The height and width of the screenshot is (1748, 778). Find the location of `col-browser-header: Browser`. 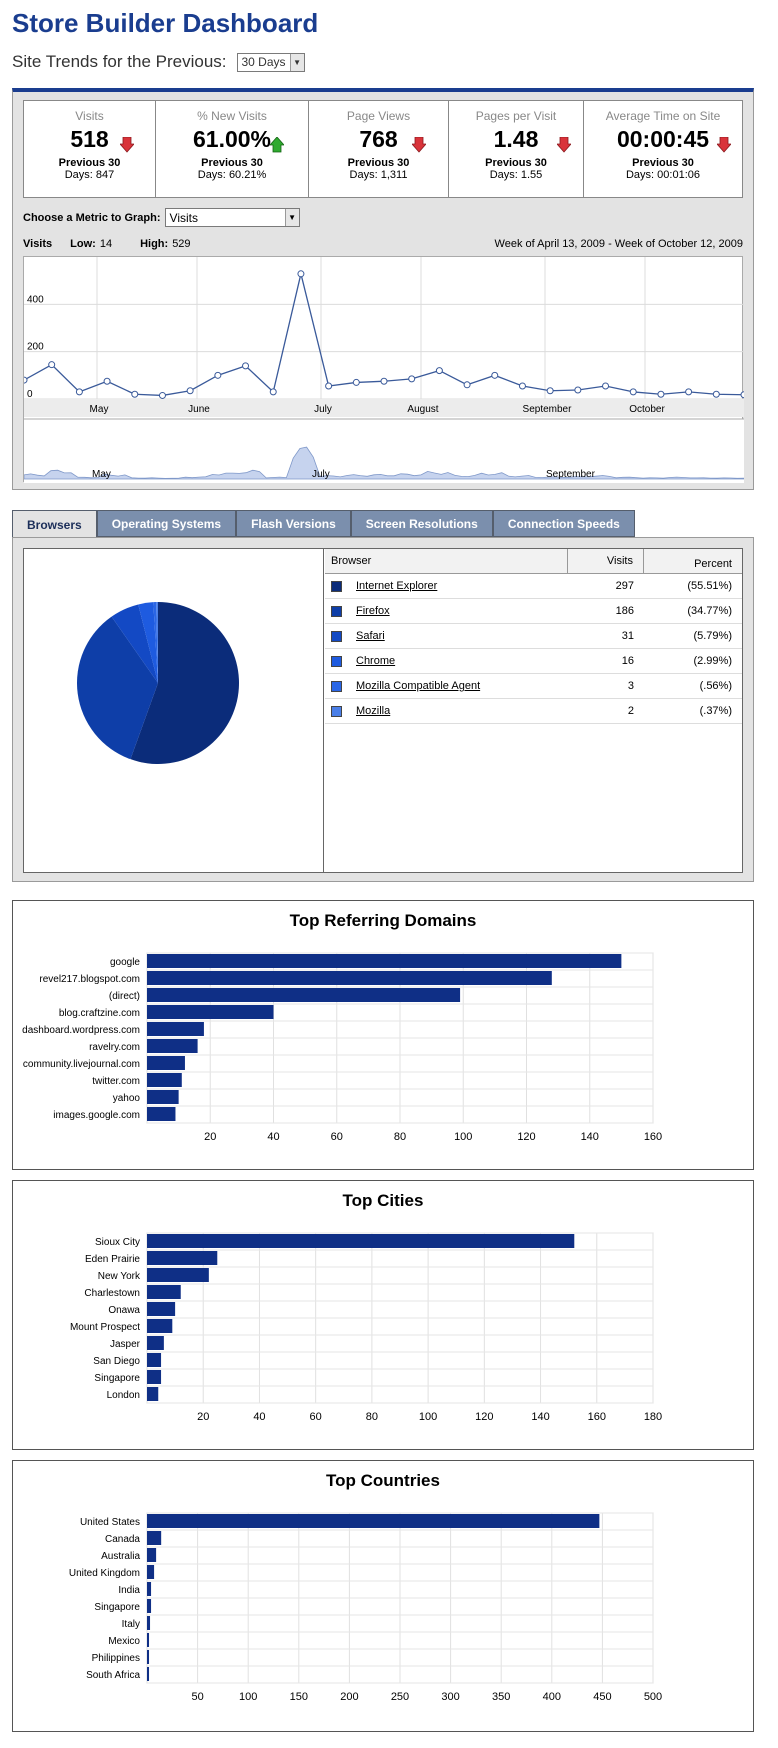

col-browser-header: Browser is located at coordinates (446, 561).